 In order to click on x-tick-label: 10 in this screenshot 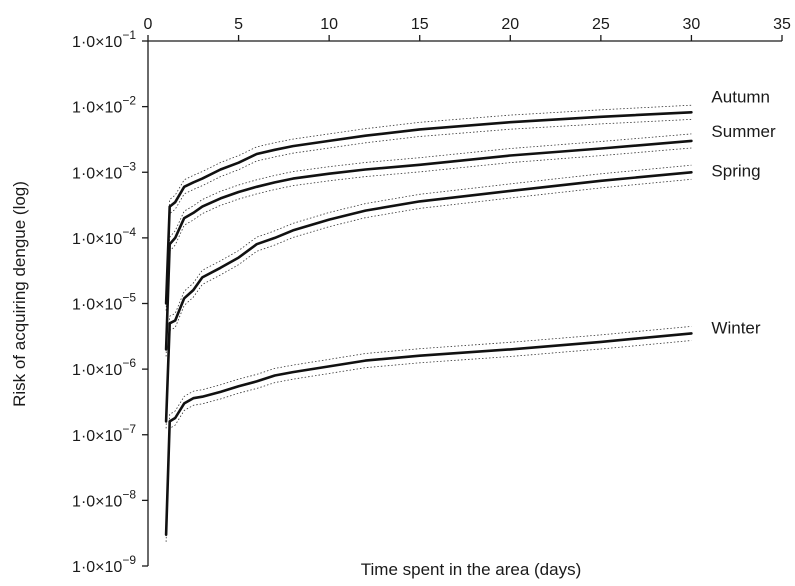, I will do `click(329, 24)`.